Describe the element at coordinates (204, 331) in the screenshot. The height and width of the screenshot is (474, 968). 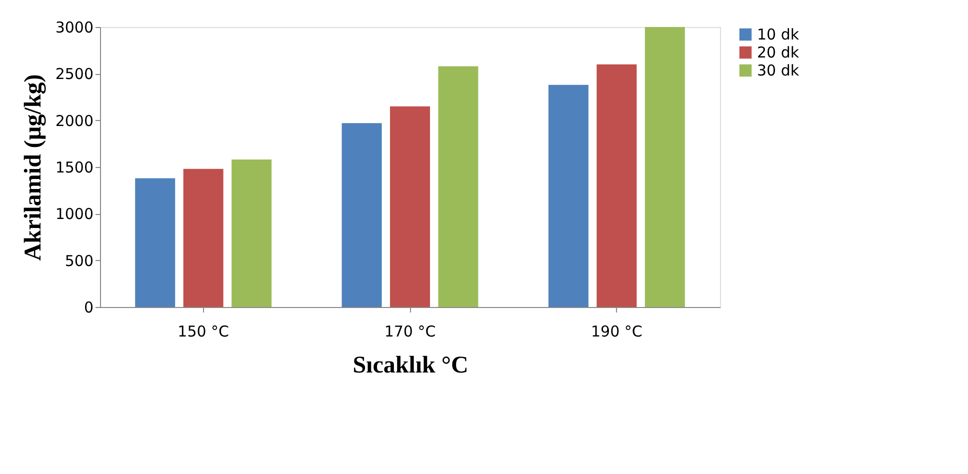
I see `x-tick-label: 150 °C` at that location.